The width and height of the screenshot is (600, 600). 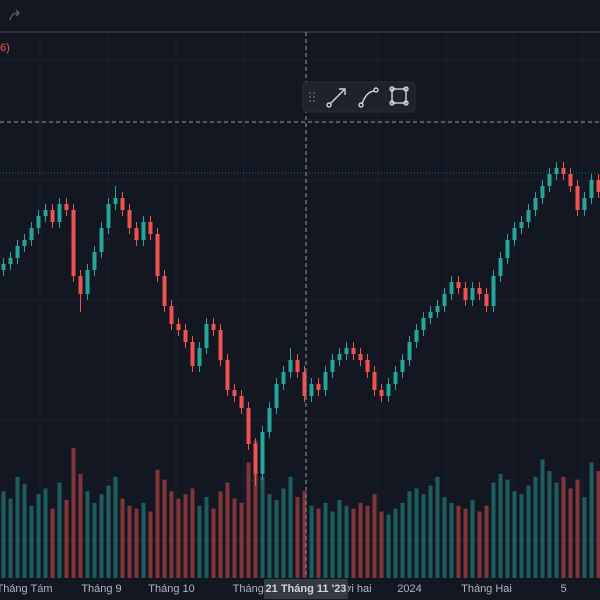 What do you see at coordinates (368, 97) in the screenshot?
I see `path-tool` at bounding box center [368, 97].